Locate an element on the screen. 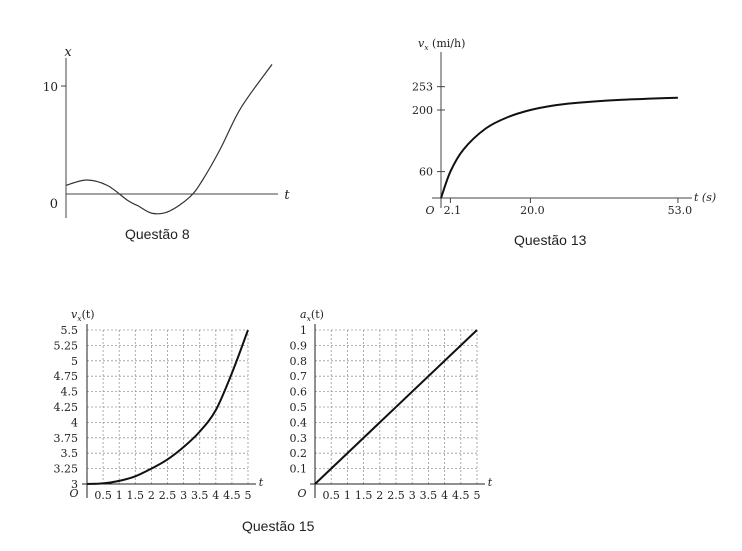 The width and height of the screenshot is (742, 551). y-tick-label: 0.8 is located at coordinates (299, 361).